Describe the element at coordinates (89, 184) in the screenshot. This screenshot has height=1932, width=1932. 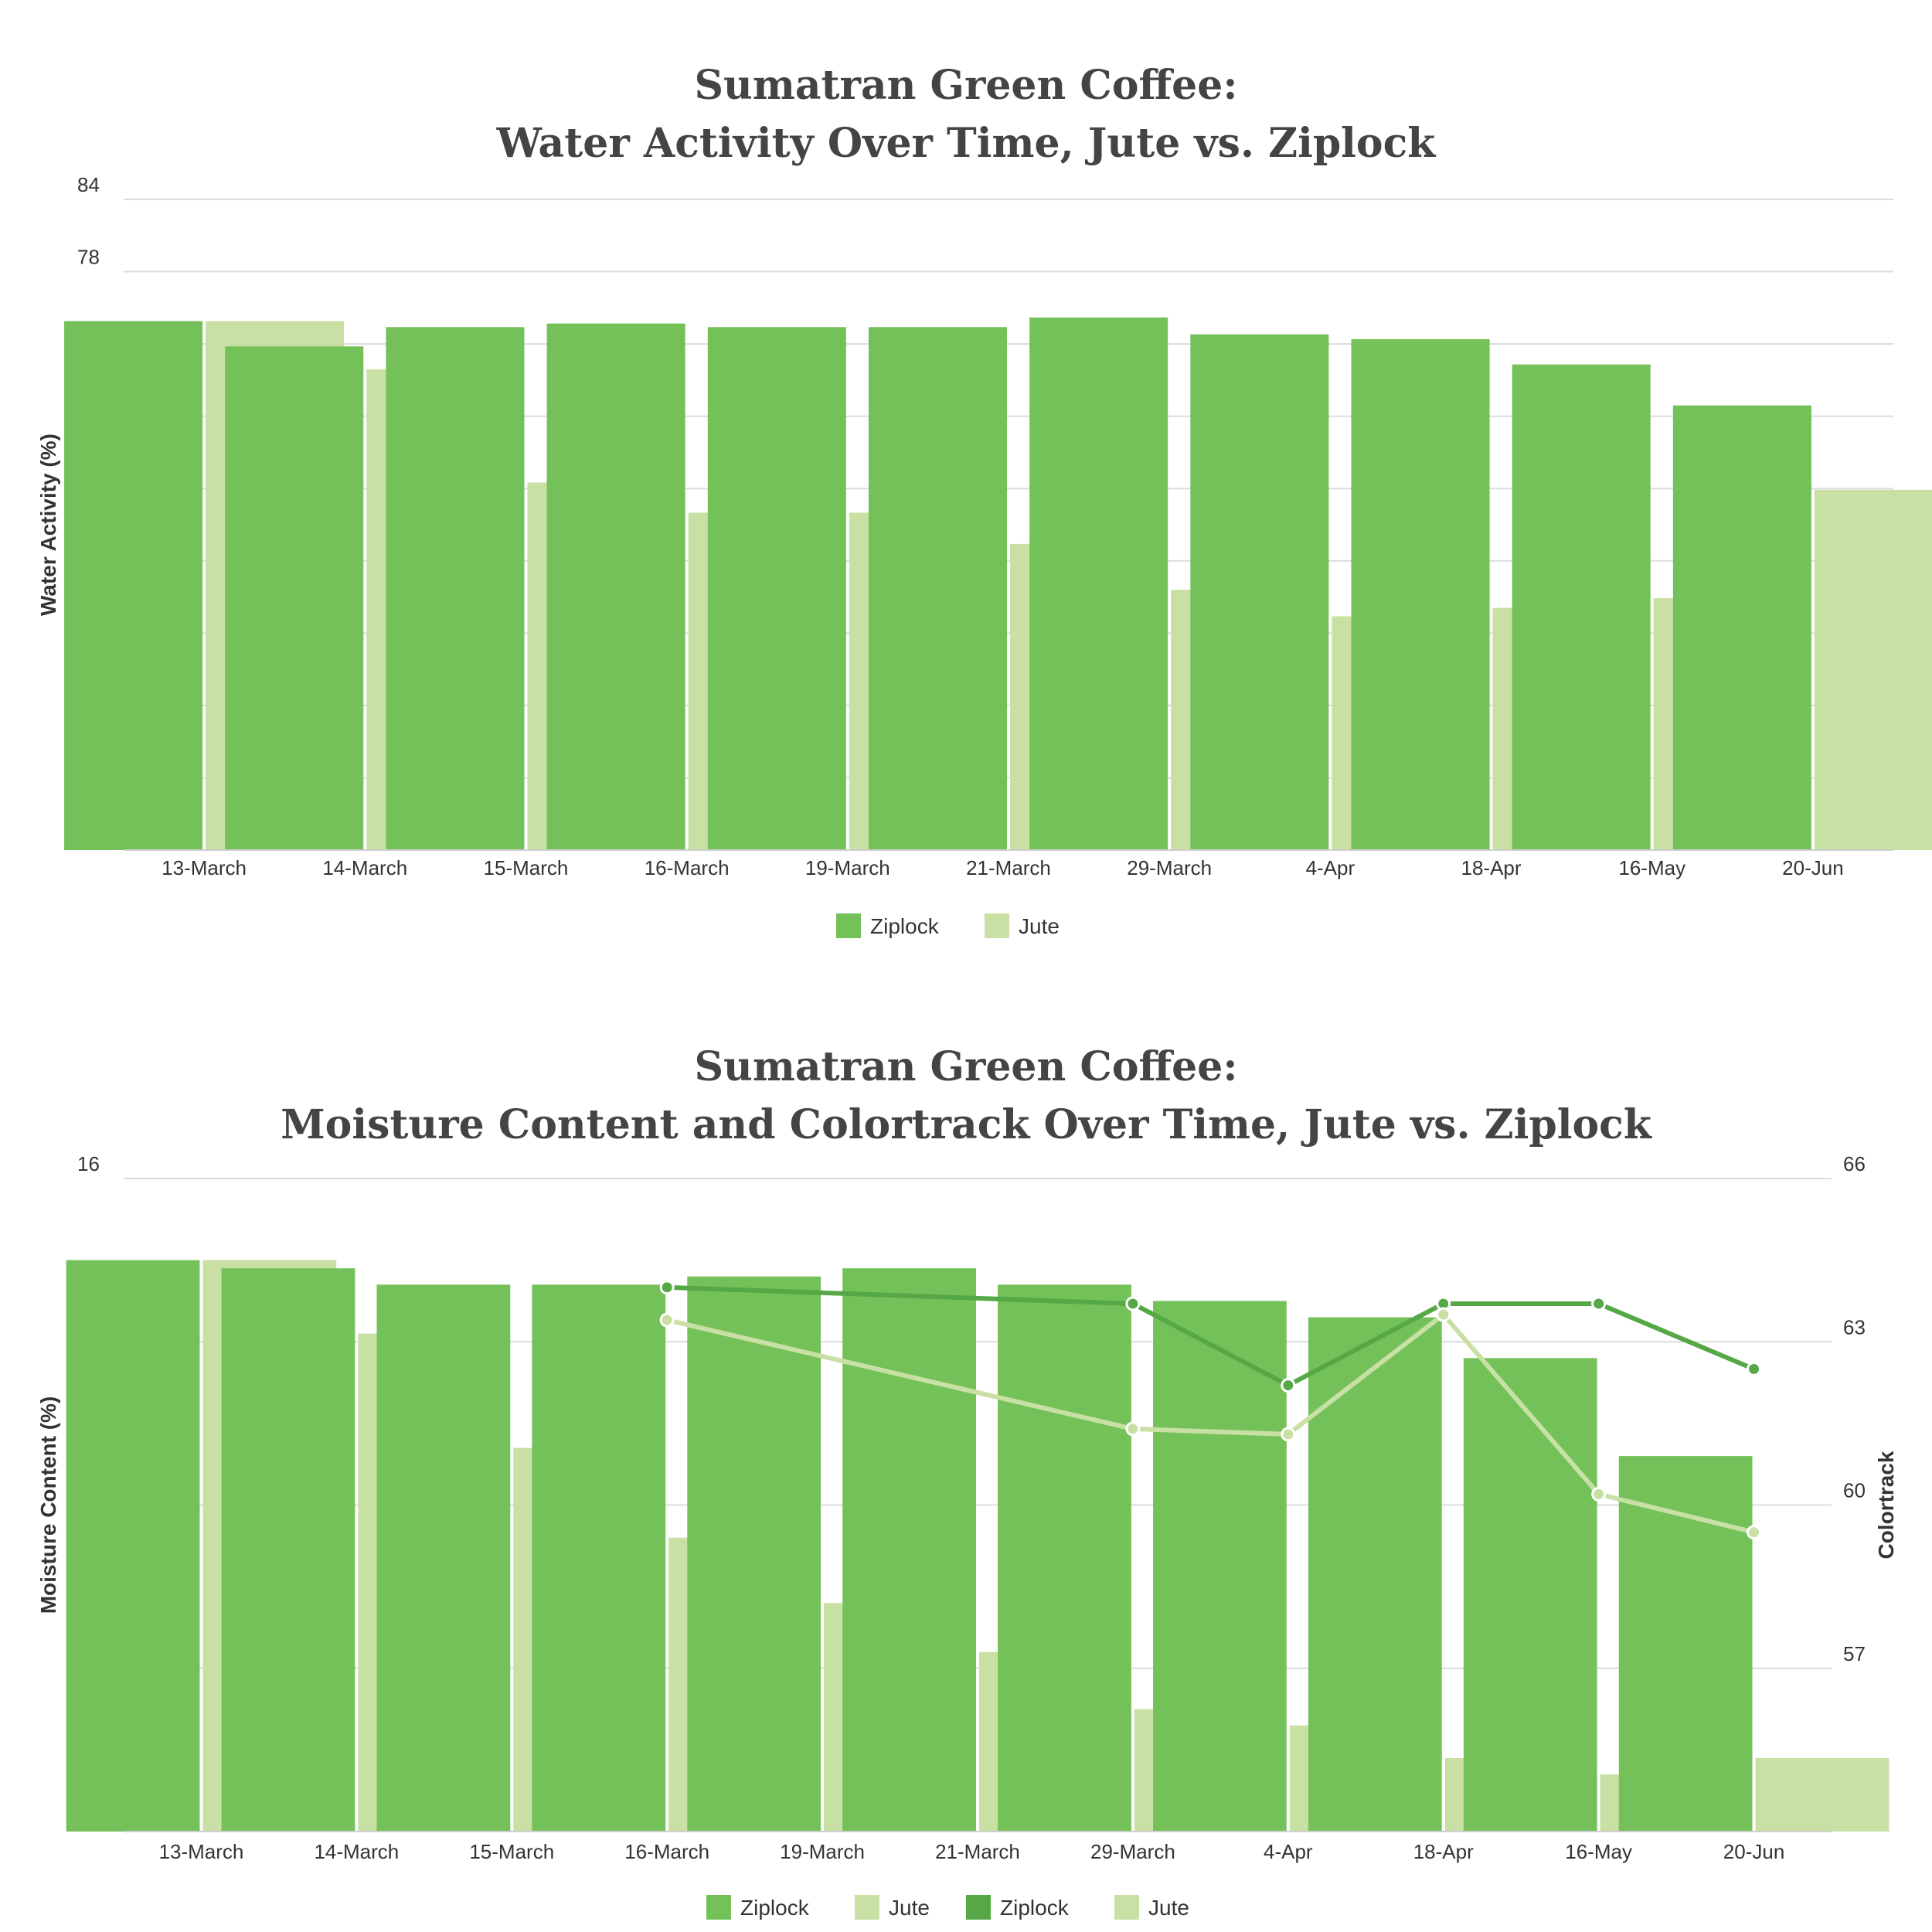
I see `y-tick-label: 84` at that location.